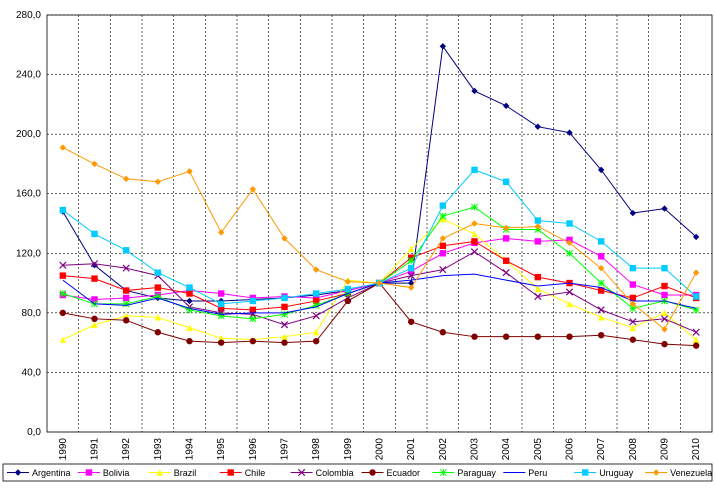 Image resolution: width=715 pixels, height=494 pixels. What do you see at coordinates (696, 449) in the screenshot?
I see `x-tick-label: 2010` at bounding box center [696, 449].